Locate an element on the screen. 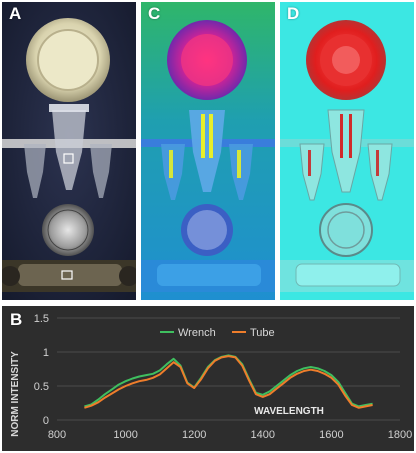 The width and height of the screenshot is (416, 453). legend-label-tube: Tube is located at coordinates (262, 333).